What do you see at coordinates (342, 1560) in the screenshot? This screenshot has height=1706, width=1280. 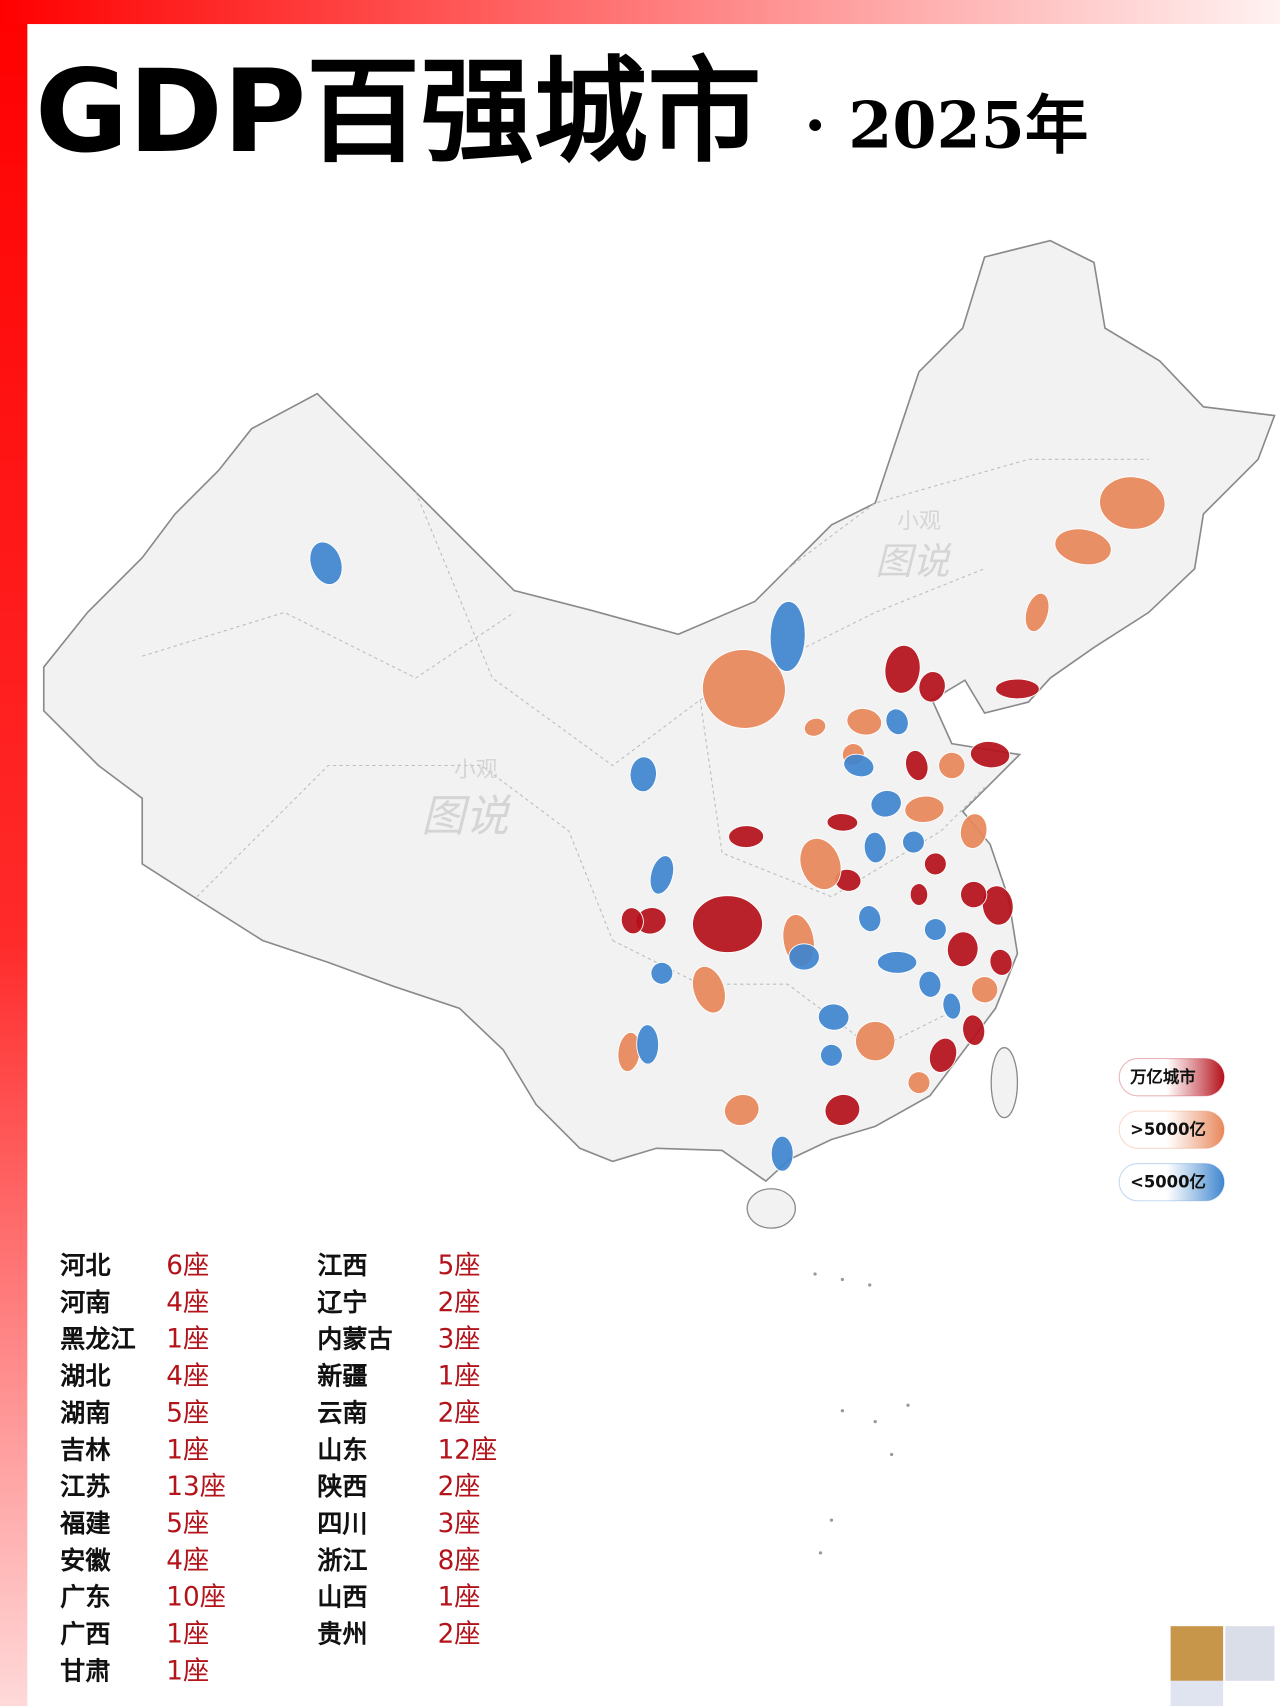 I see `province-name: 浙江` at bounding box center [342, 1560].